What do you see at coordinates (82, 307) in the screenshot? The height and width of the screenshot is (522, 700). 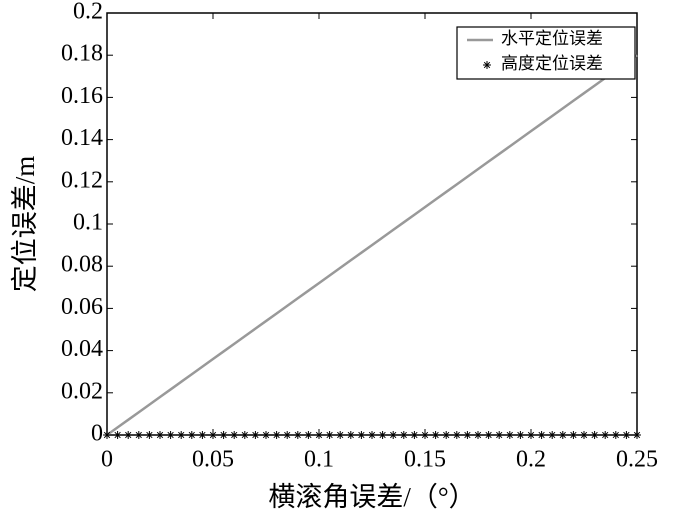 I see `y-tick-label: 0.06` at bounding box center [82, 307].